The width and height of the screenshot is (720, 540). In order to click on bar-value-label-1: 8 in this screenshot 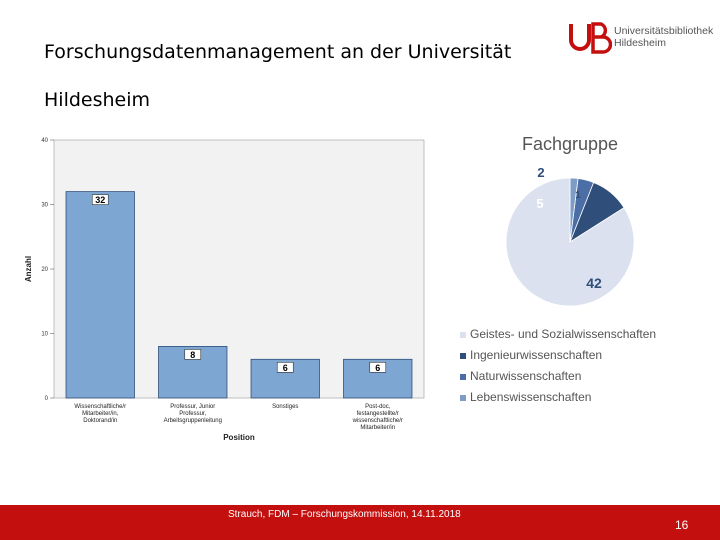, I will do `click(192, 355)`.